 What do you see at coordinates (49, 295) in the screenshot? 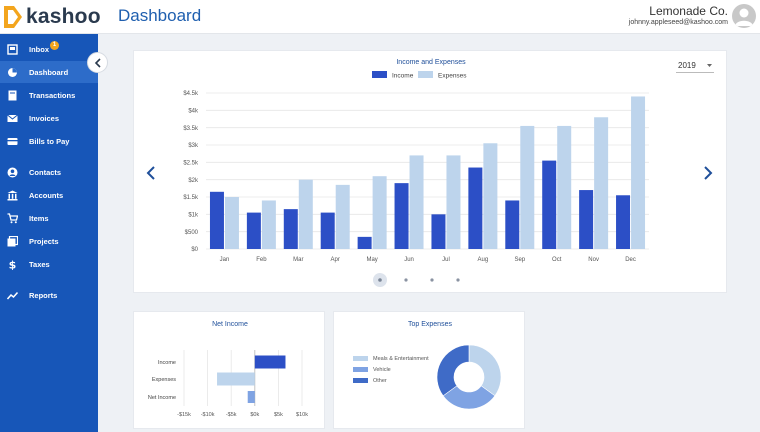
I see `sidebar-item-reports: Reports` at bounding box center [49, 295].